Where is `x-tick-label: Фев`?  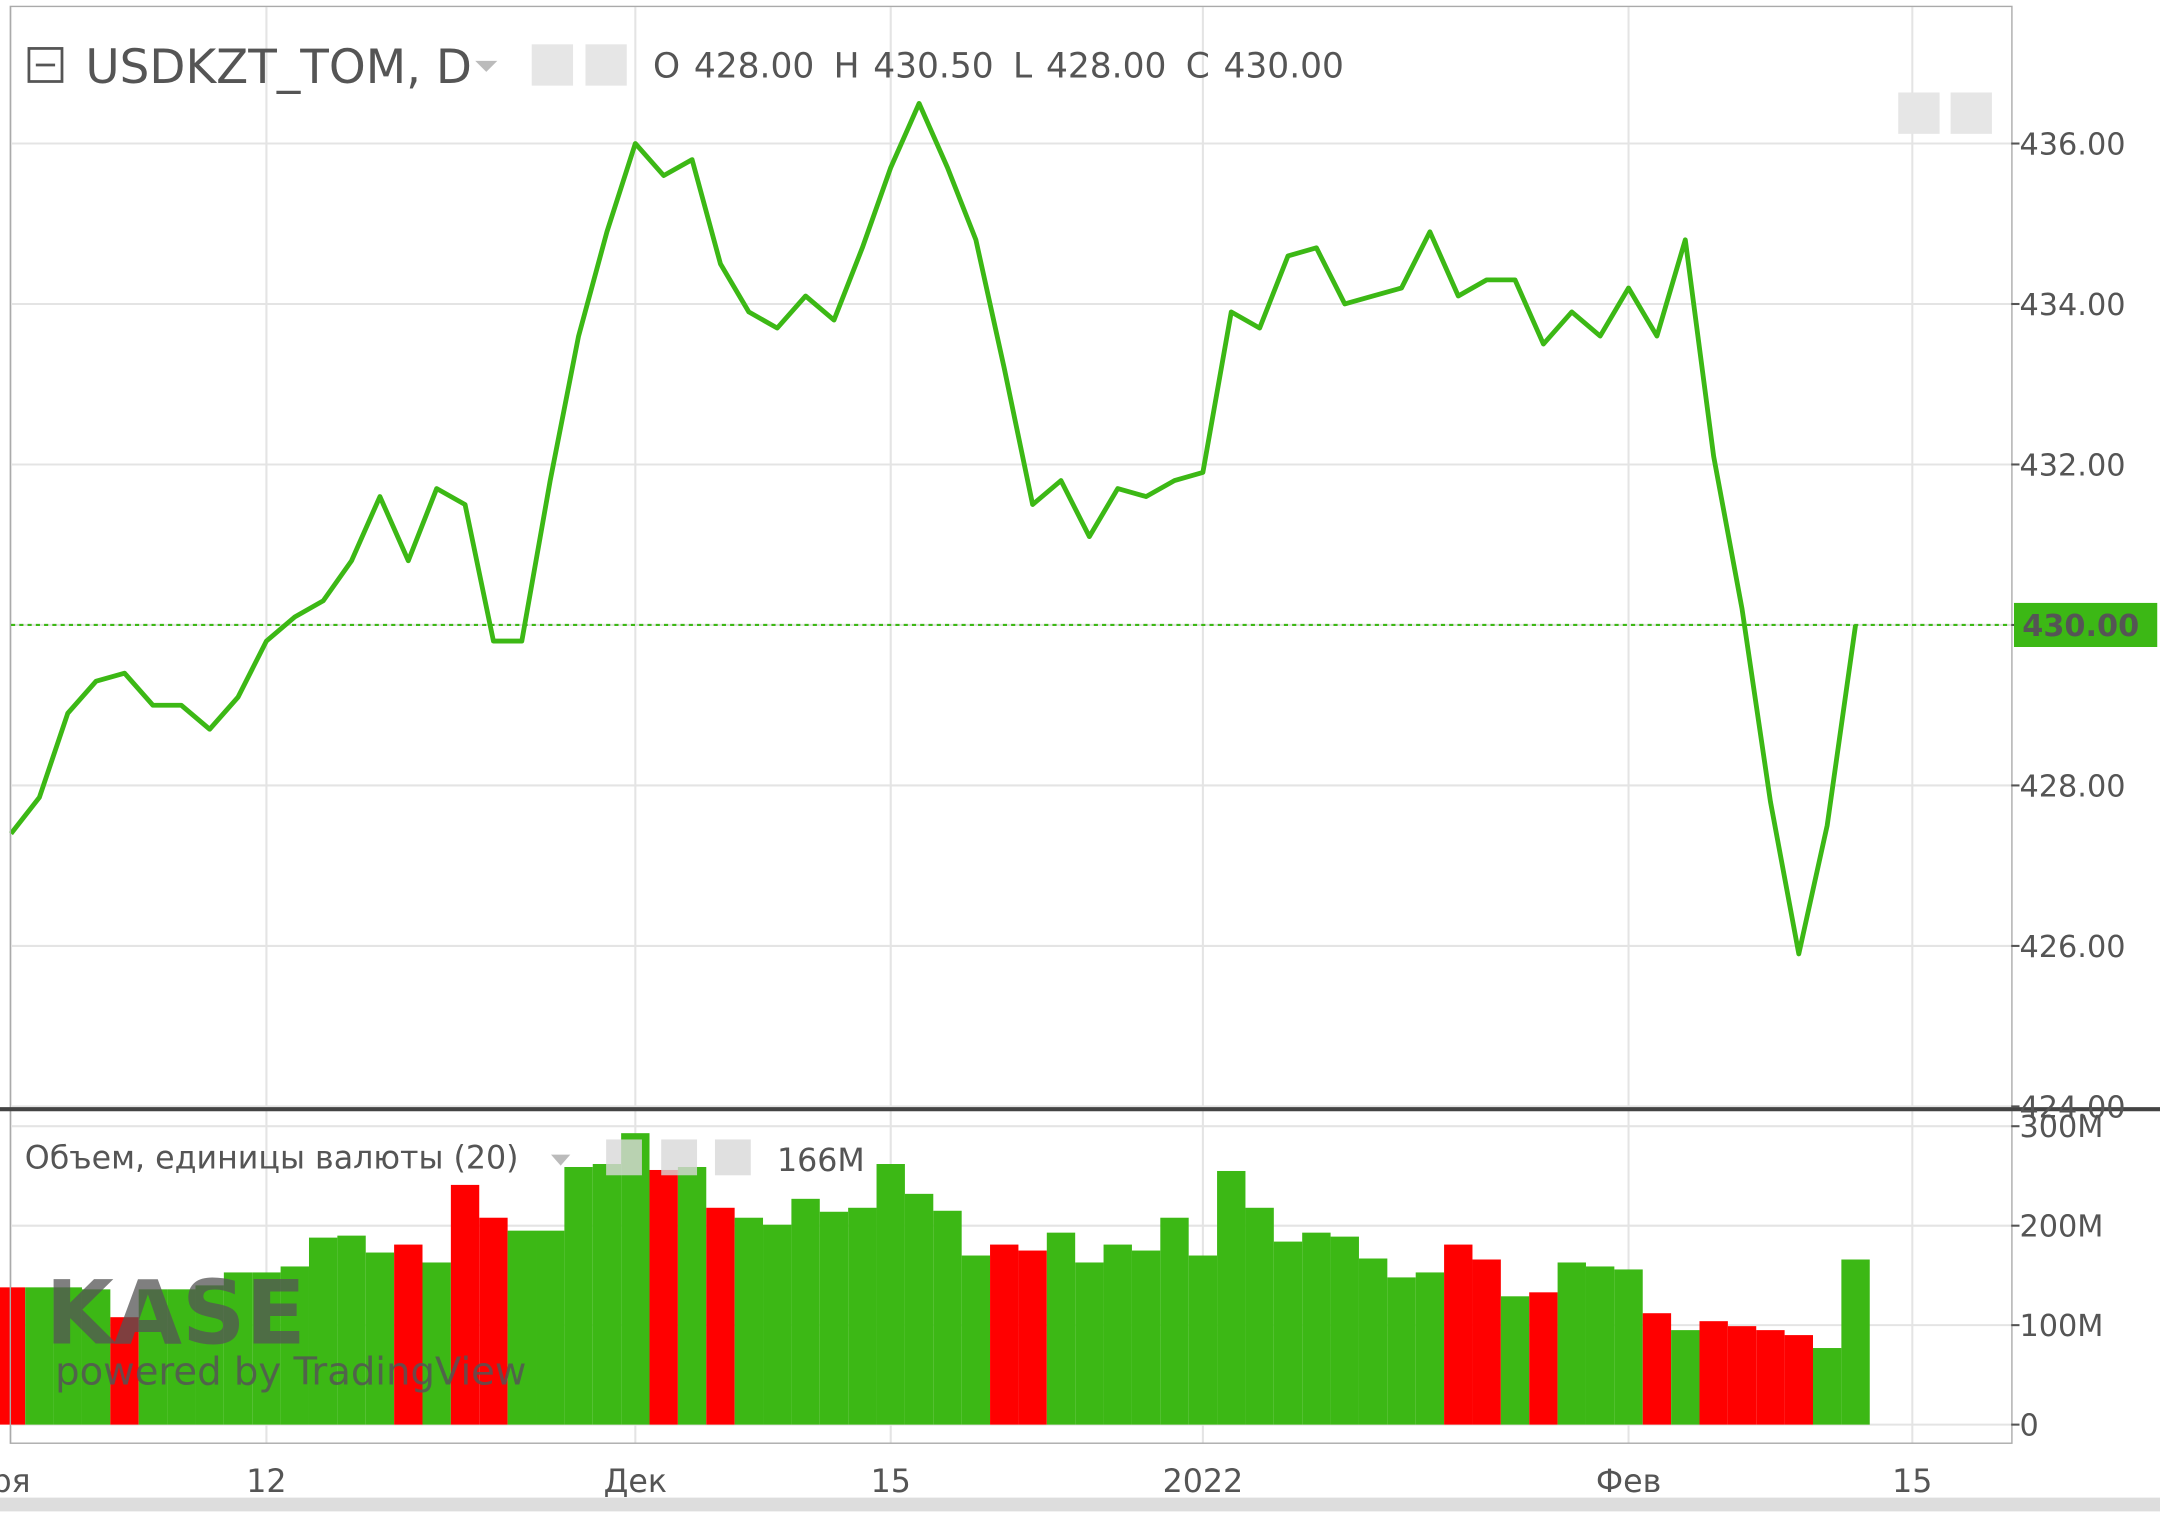
x-tick-label: Фев is located at coordinates (1628, 1482).